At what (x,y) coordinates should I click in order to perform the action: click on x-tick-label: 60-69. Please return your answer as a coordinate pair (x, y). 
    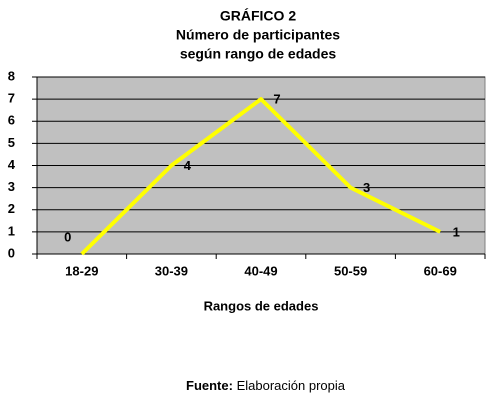
    Looking at the image, I should click on (440, 270).